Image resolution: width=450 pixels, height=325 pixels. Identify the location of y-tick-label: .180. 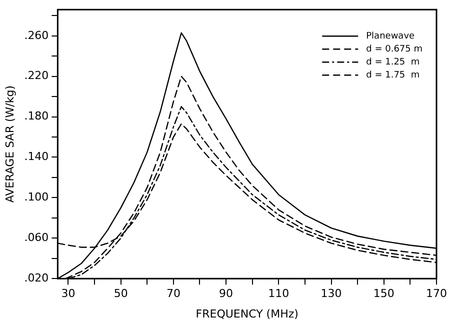
(36, 116).